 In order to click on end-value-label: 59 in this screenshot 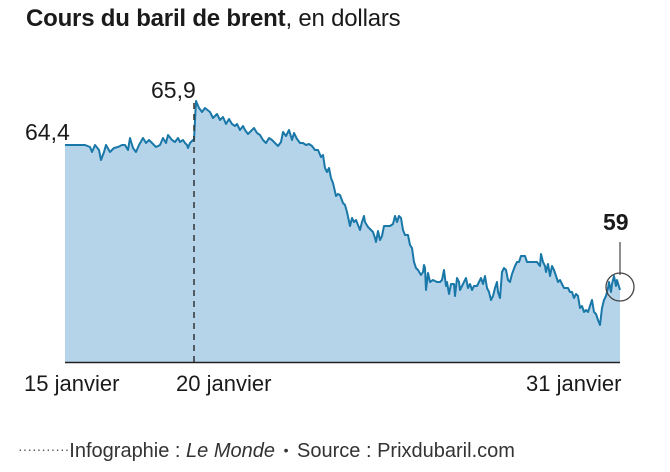, I will do `click(616, 222)`.